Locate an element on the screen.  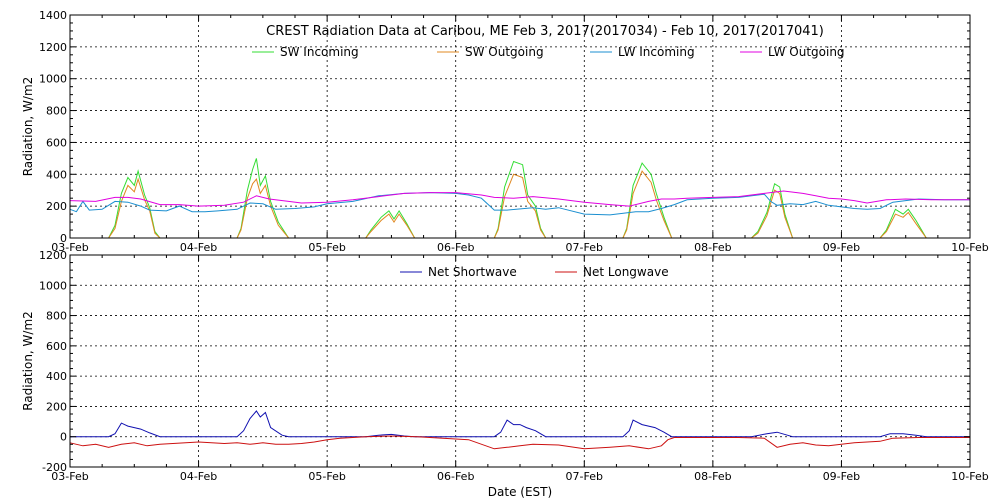
series-line-lw-outgoing is located at coordinates (519, 198).